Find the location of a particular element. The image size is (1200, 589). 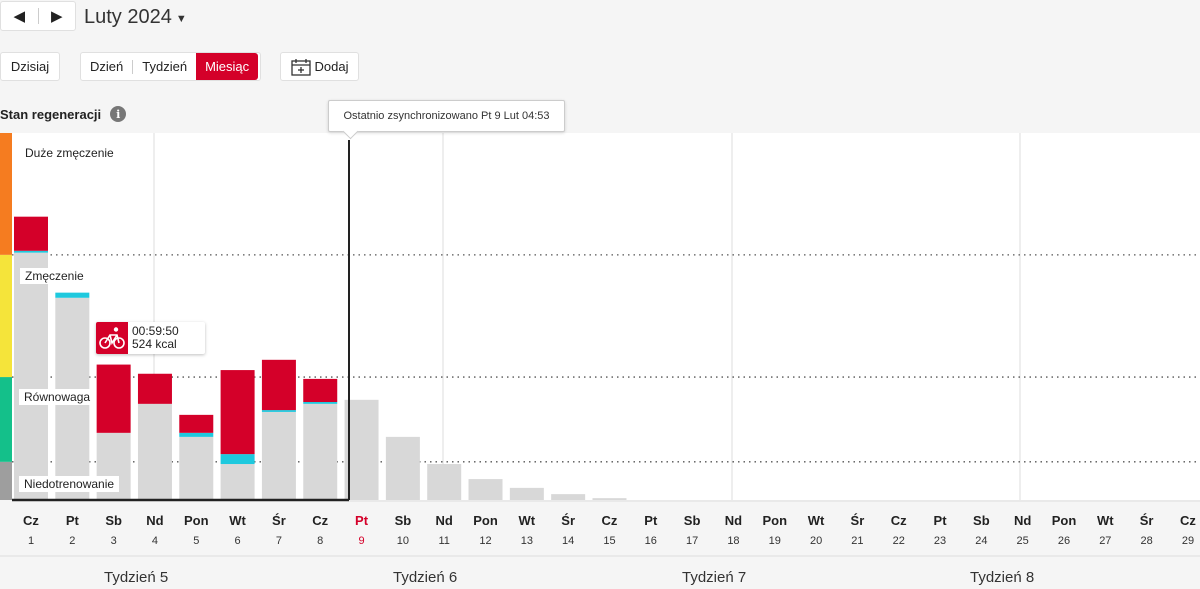

zone-label-balance: Równowaga is located at coordinates (57, 397).